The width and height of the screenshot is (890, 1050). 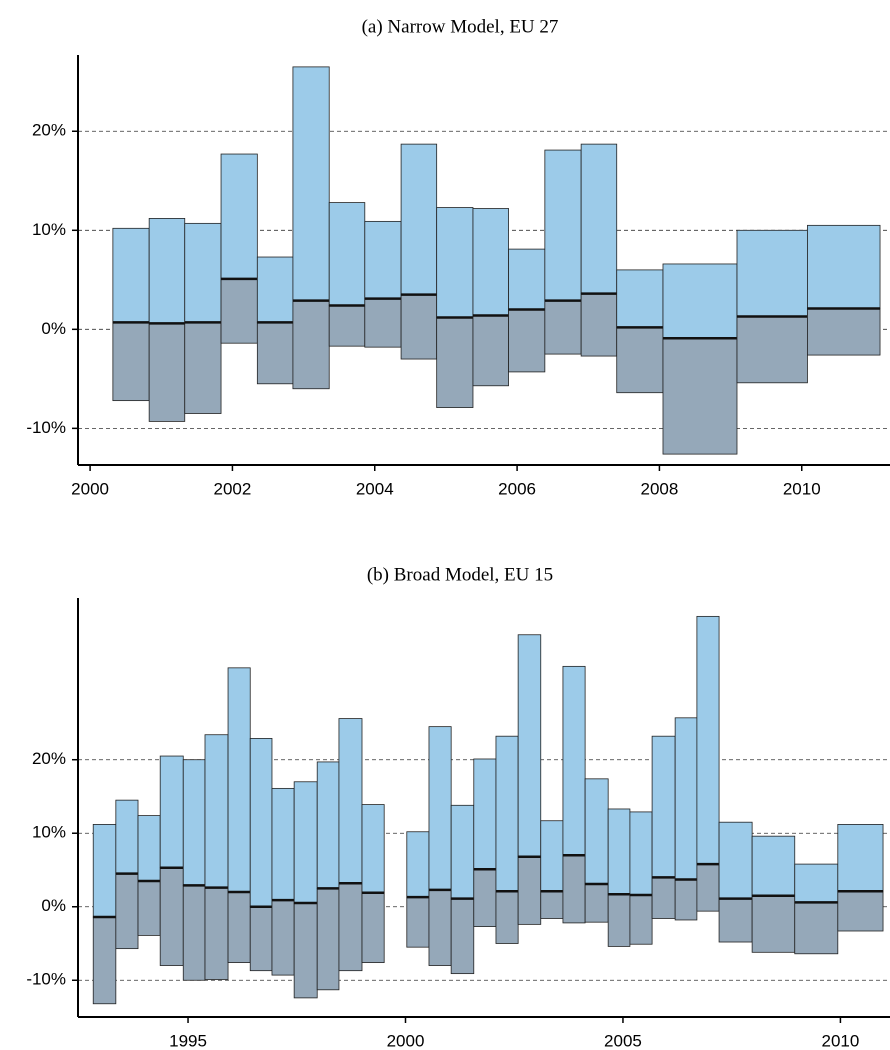 I want to click on panel-title: (b) Broad Model, EU 15, so click(x=460, y=574).